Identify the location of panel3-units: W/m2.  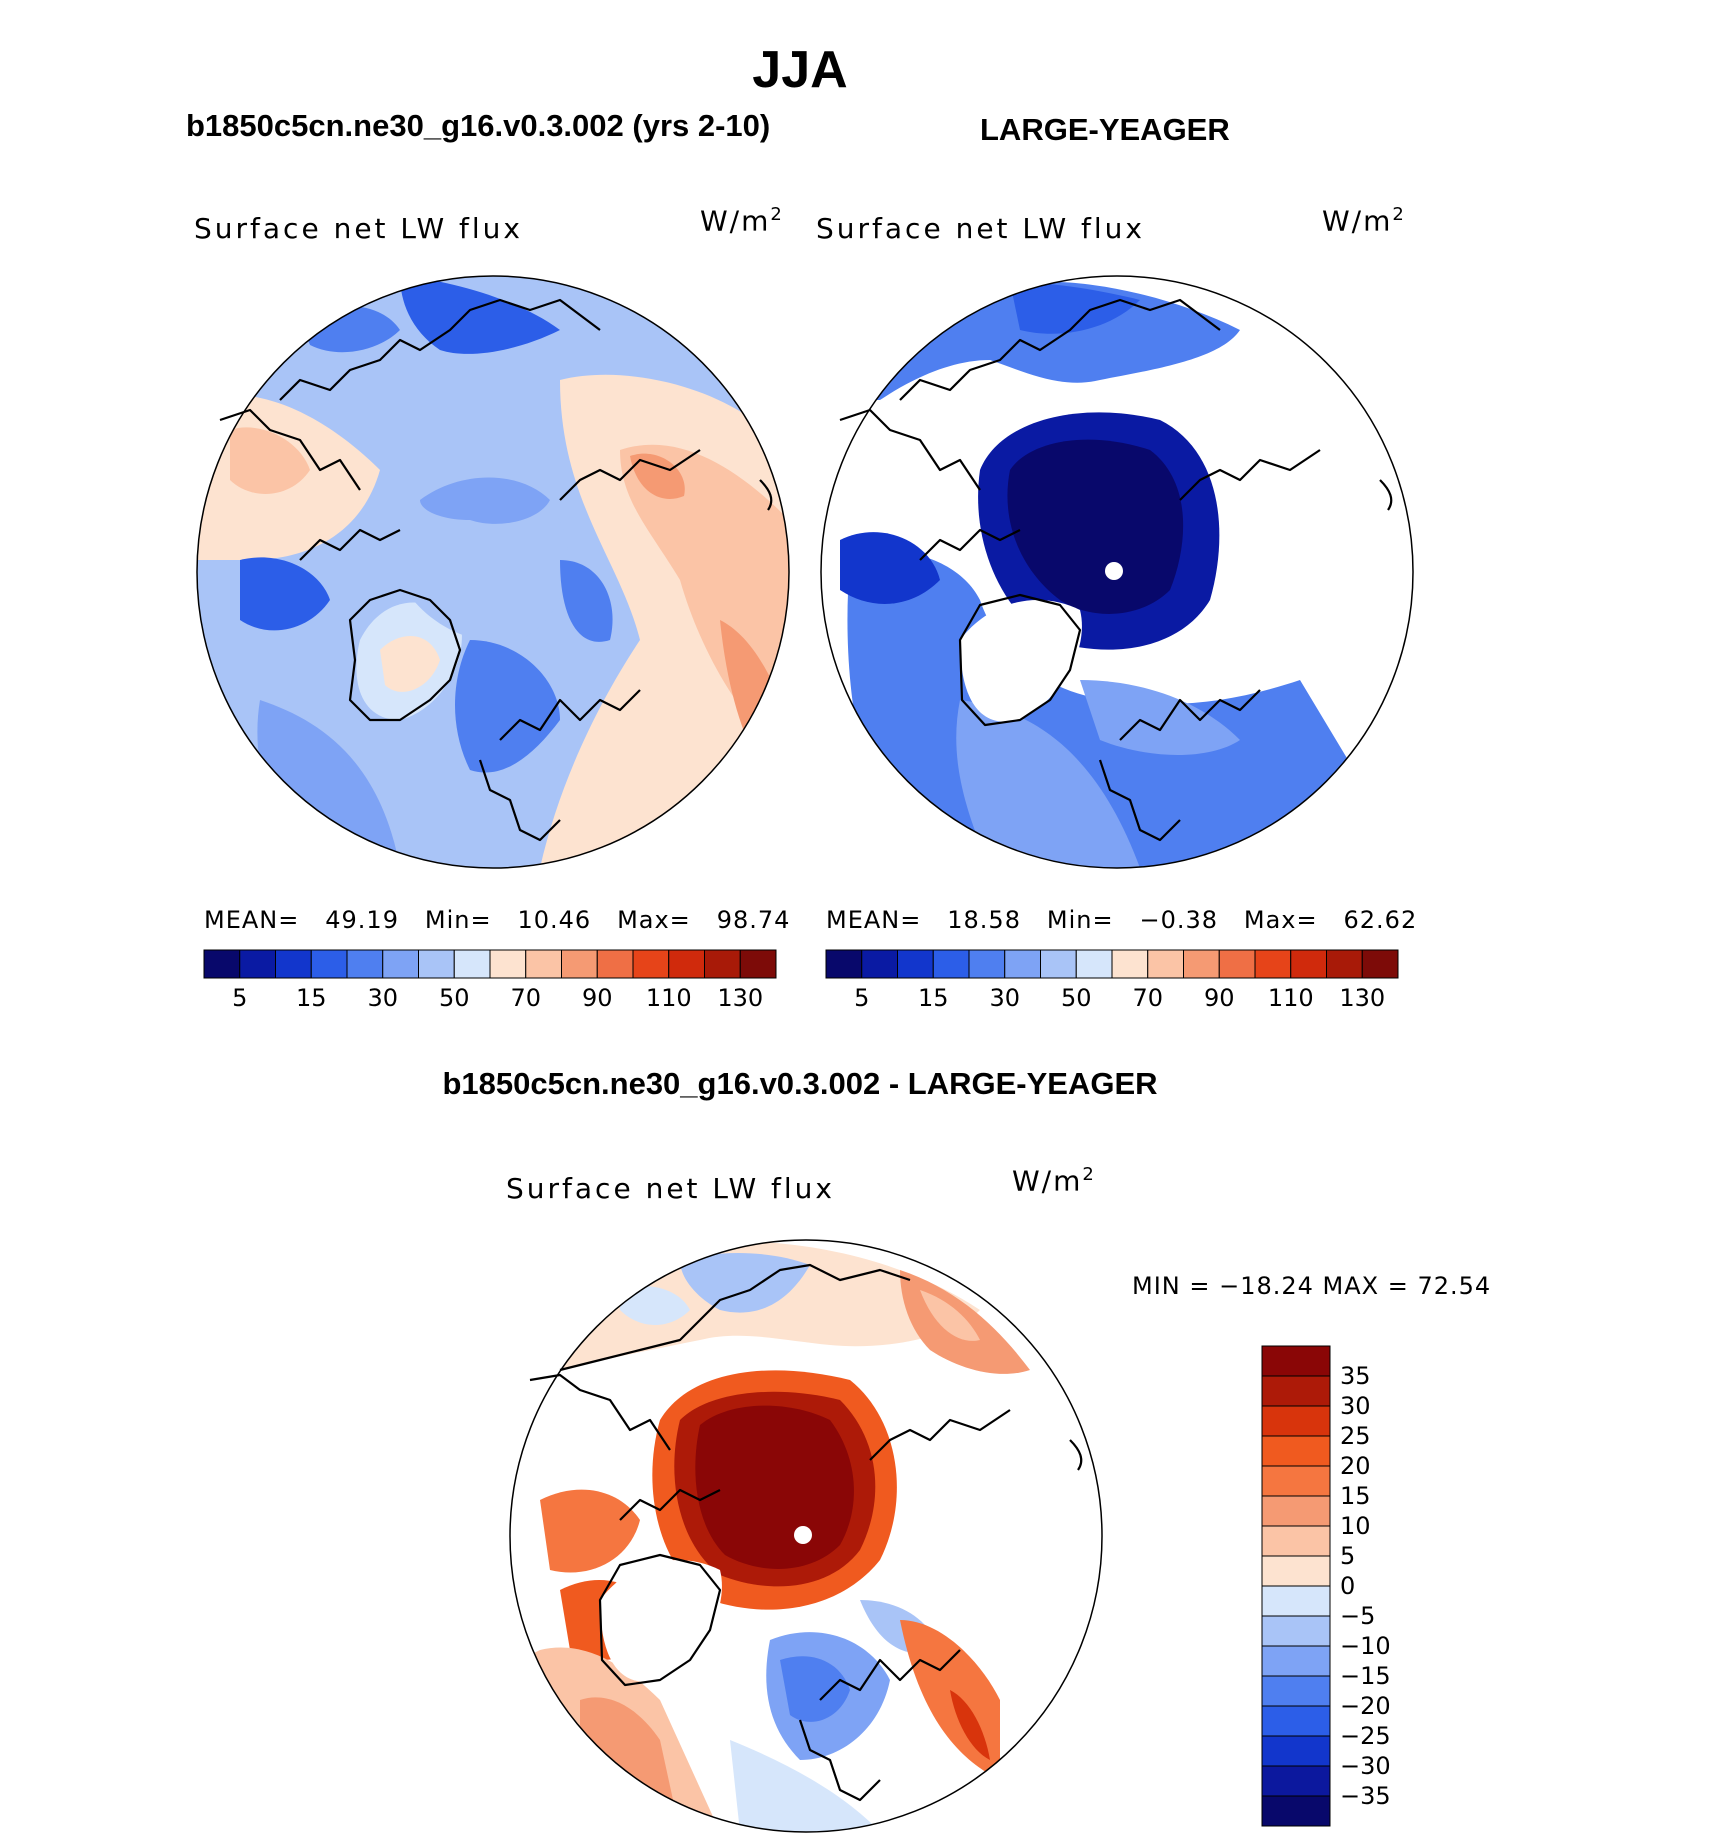
(1054, 1181).